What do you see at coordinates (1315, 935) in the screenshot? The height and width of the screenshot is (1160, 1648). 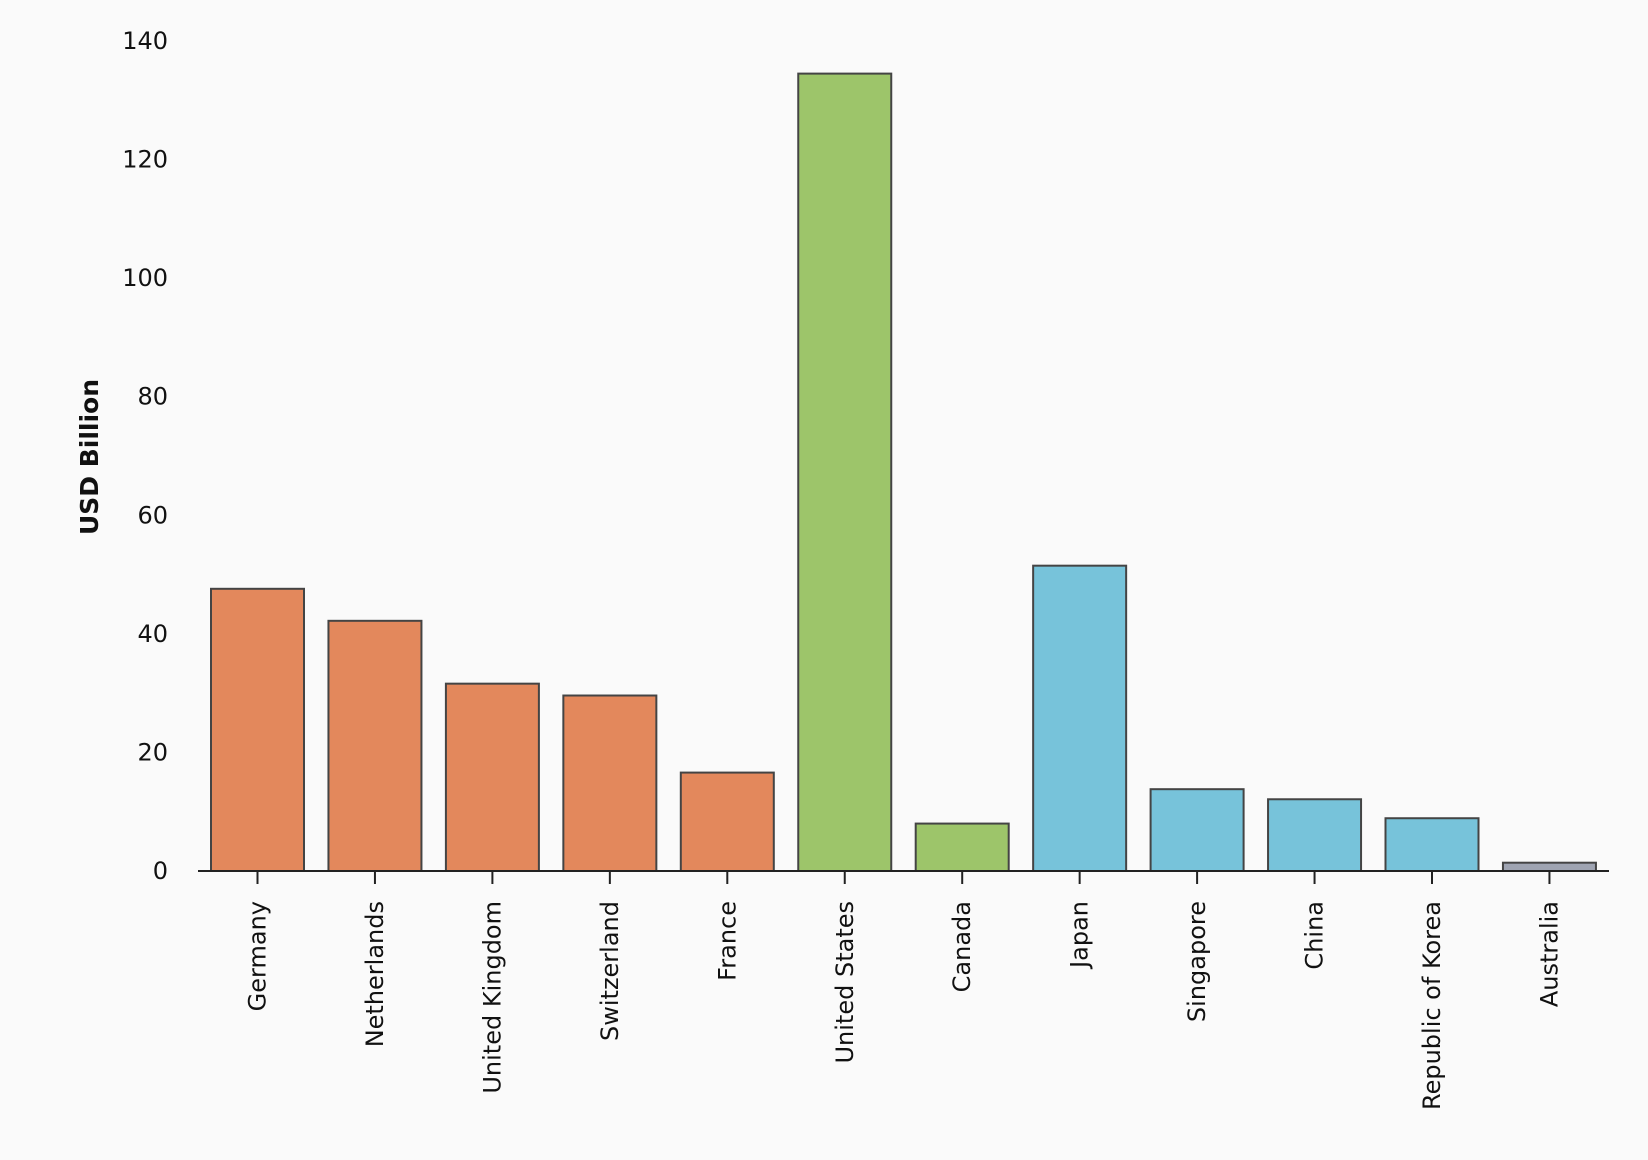 I see `x-tick-label: China` at bounding box center [1315, 935].